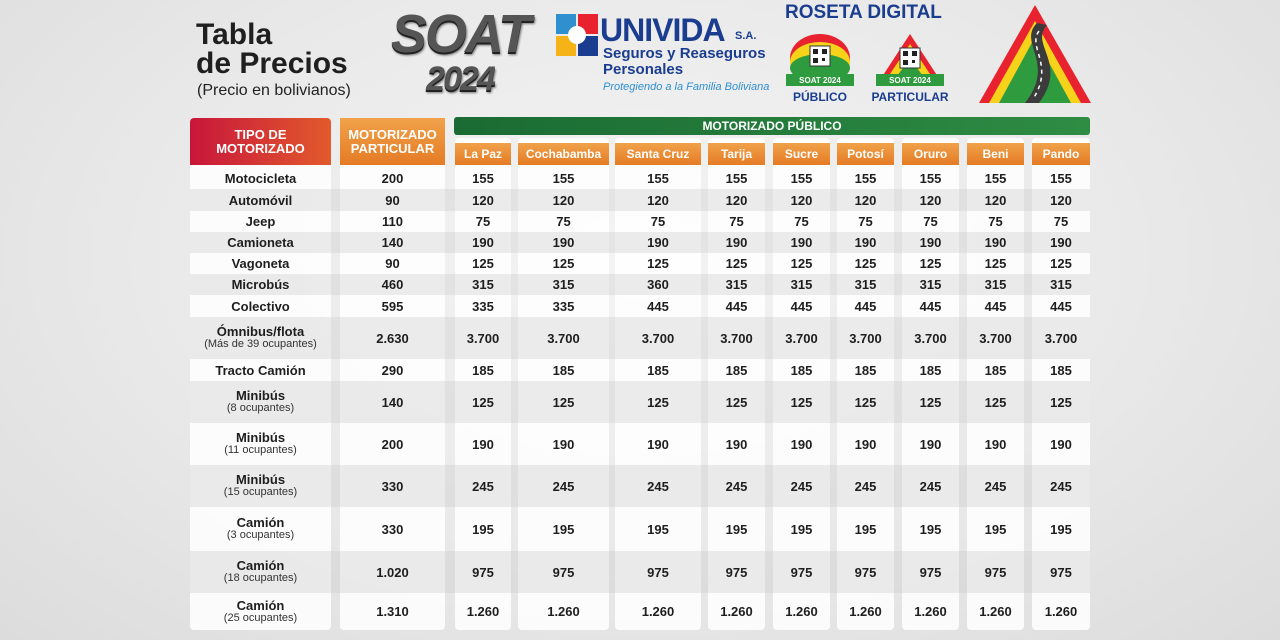  What do you see at coordinates (260, 565) in the screenshot?
I see `row-tipo-label: Camión` at bounding box center [260, 565].